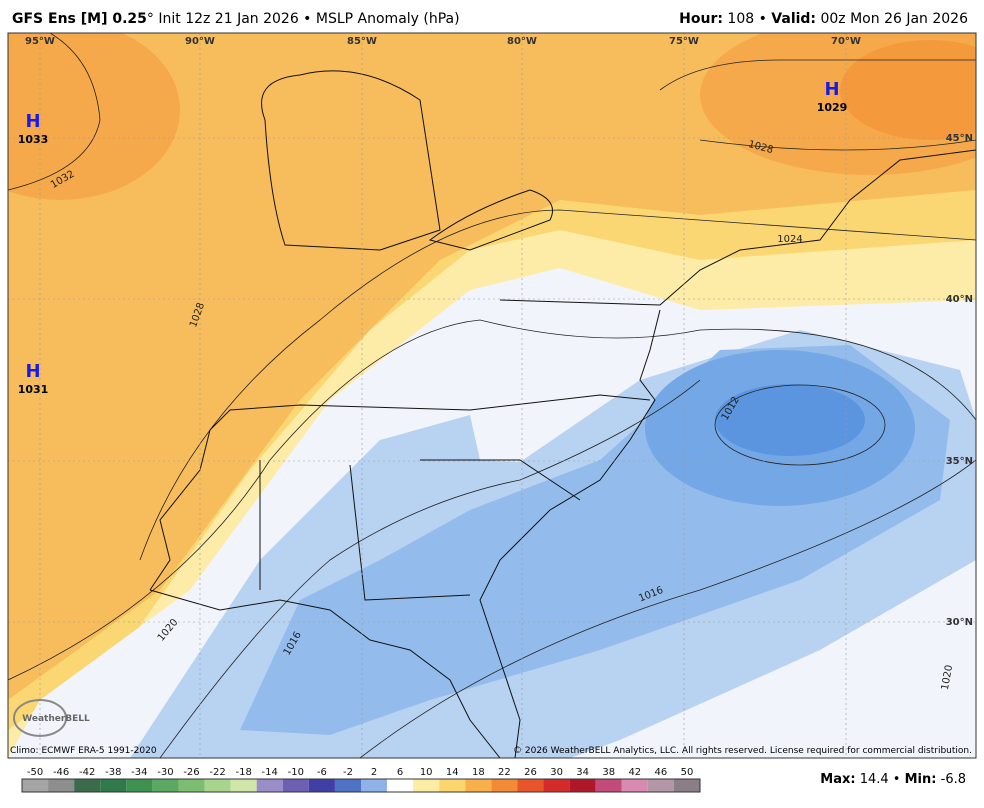  What do you see at coordinates (33, 389) in the screenshot?
I see `high-value: 1031` at bounding box center [33, 389].